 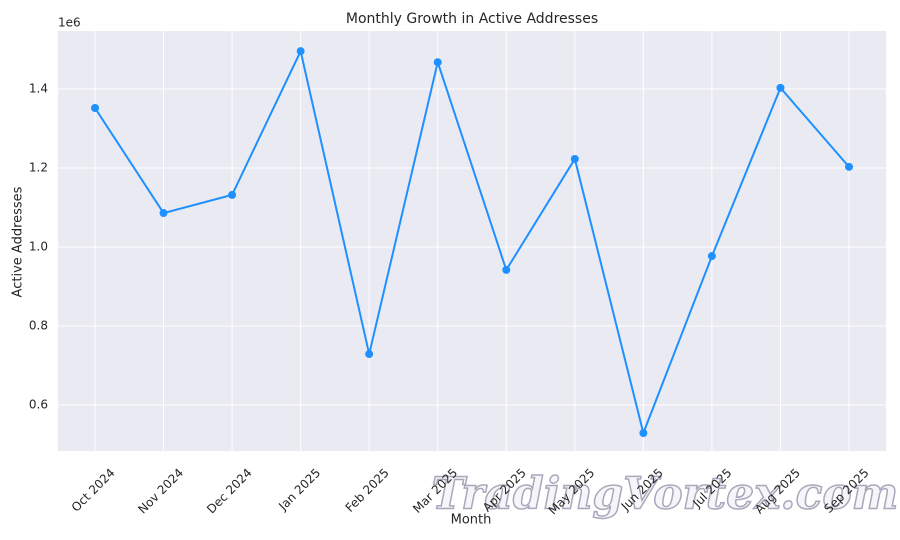 I want to click on x-tick-label: Feb 2025, so click(x=367, y=490).